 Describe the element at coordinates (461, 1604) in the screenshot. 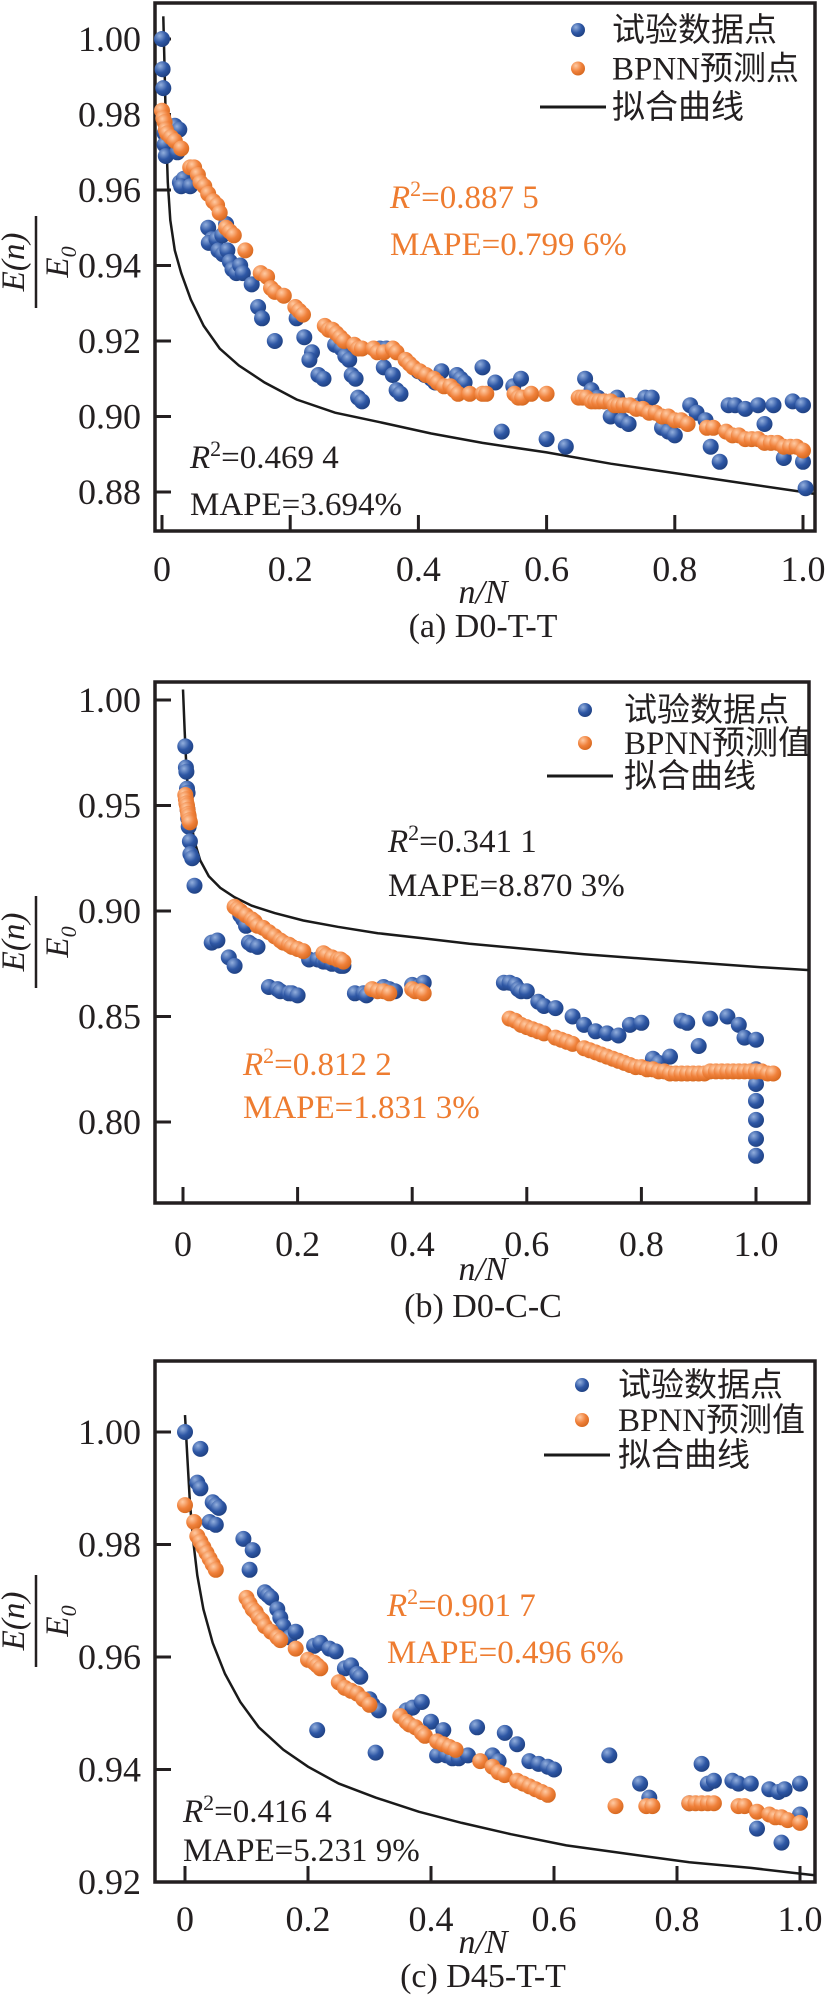

I see `annotation-line: R2=0.901 7` at that location.